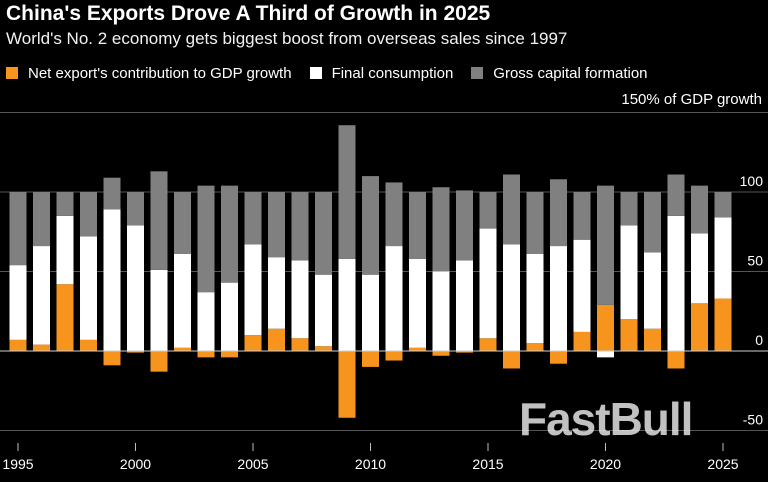 This screenshot has width=768, height=482. Describe the element at coordinates (723, 324) in the screenshot. I see `bar-net-exports-2025` at that location.